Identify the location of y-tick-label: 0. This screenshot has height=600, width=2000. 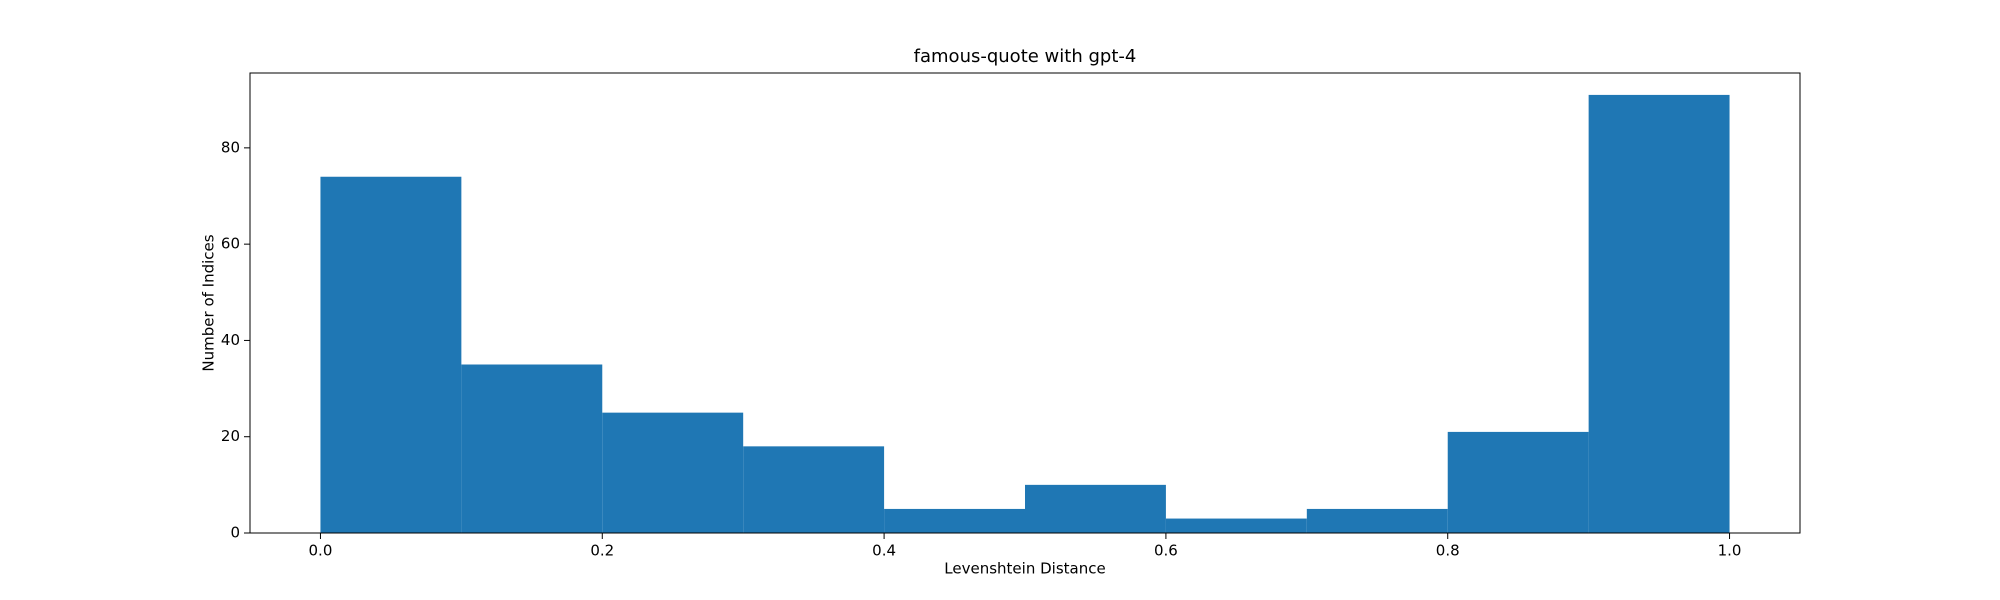
(235, 533).